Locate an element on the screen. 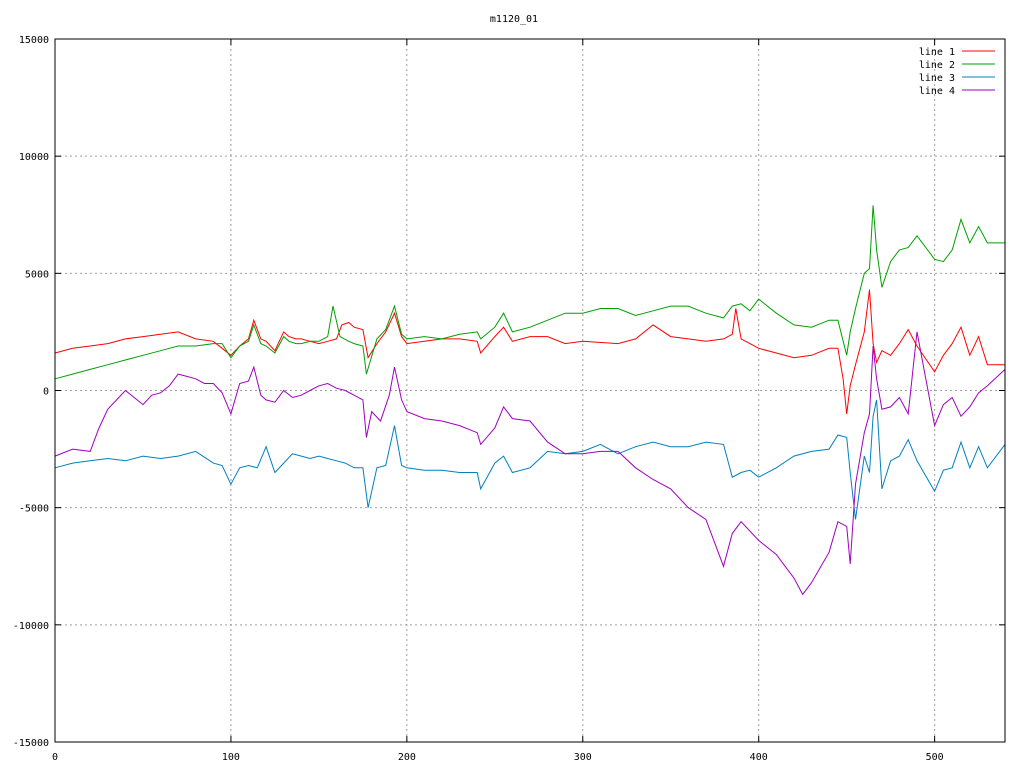 The height and width of the screenshot is (768, 1024). legend-label-4: line 4 is located at coordinates (937, 91).